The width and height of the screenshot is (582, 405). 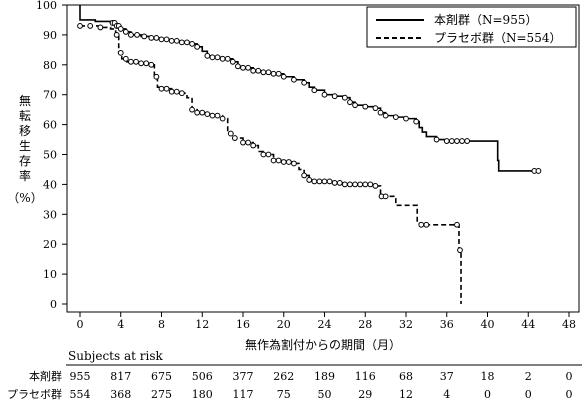 What do you see at coordinates (50, 35) in the screenshot?
I see `y-tick-label: 90` at bounding box center [50, 35].